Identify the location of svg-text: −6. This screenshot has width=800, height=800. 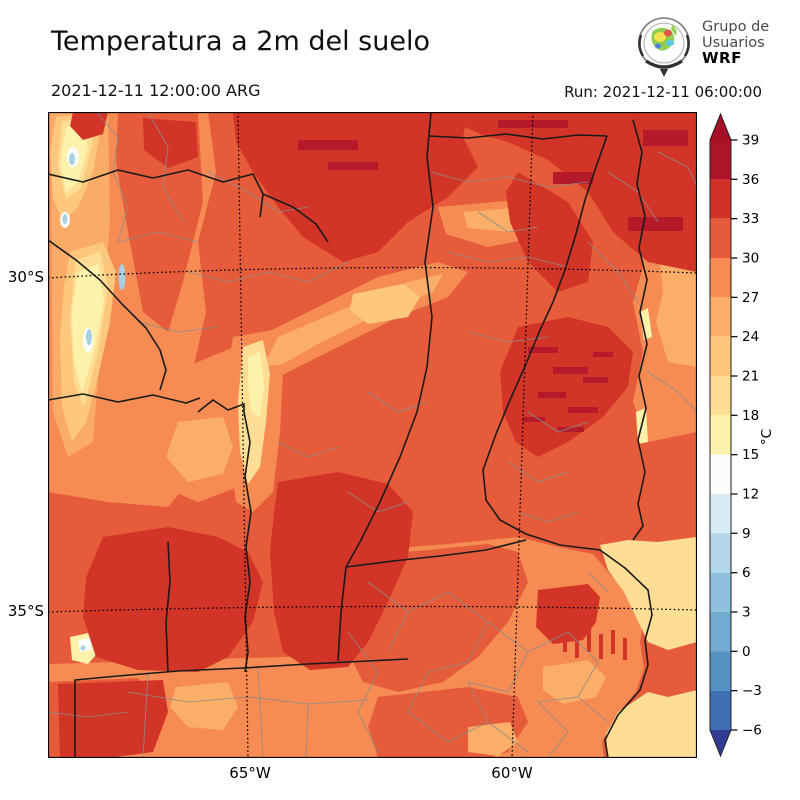
(752, 731).